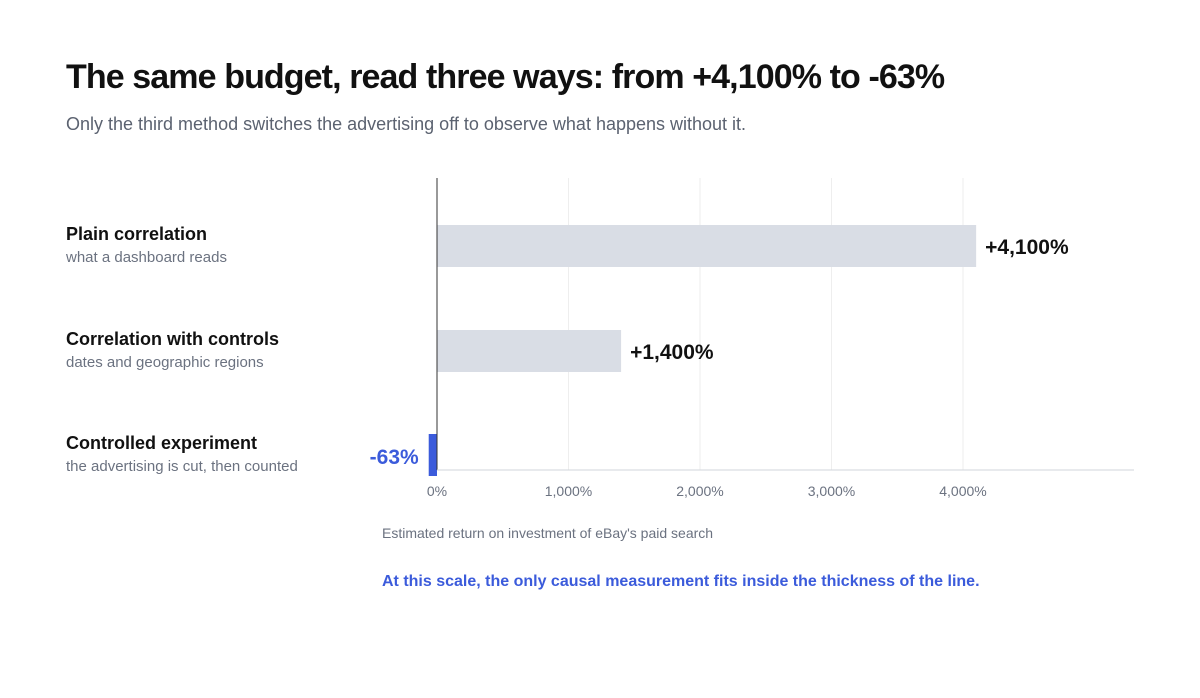  Describe the element at coordinates (173, 339) in the screenshot. I see `row-name: Correlation with controls` at that location.